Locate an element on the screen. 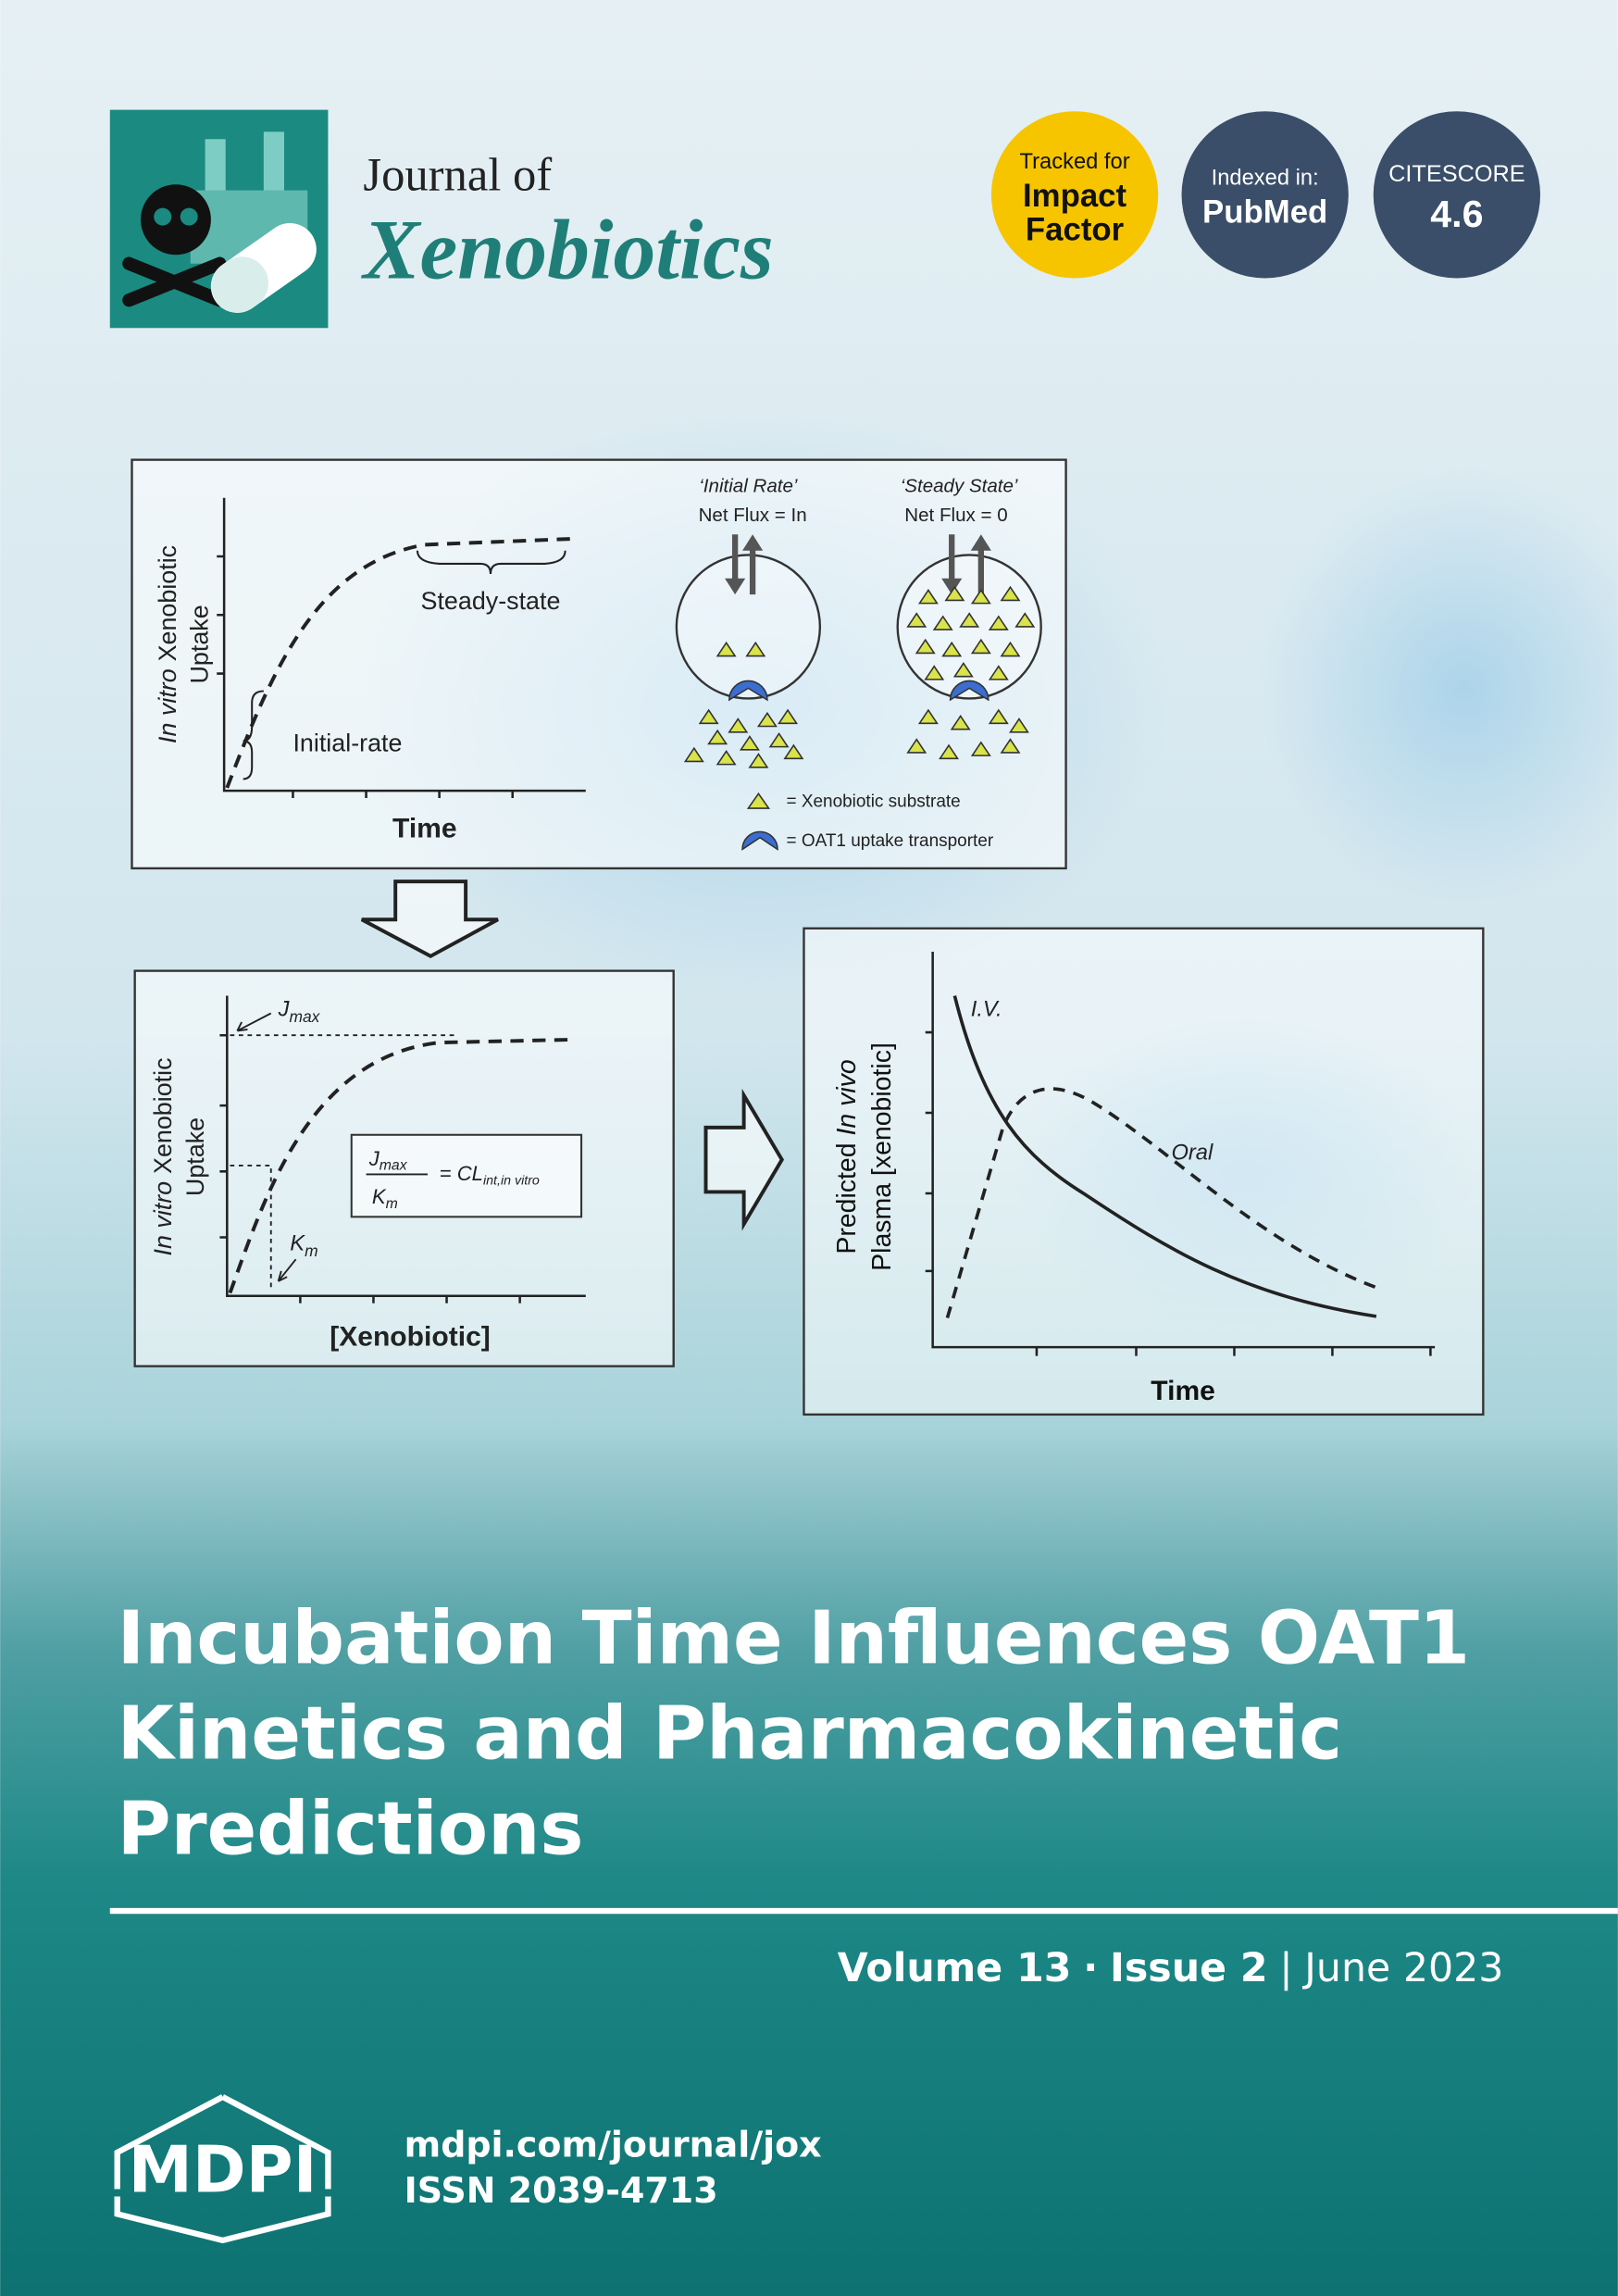 This screenshot has height=2296, width=1618. badge-text: Factor is located at coordinates (1075, 229).